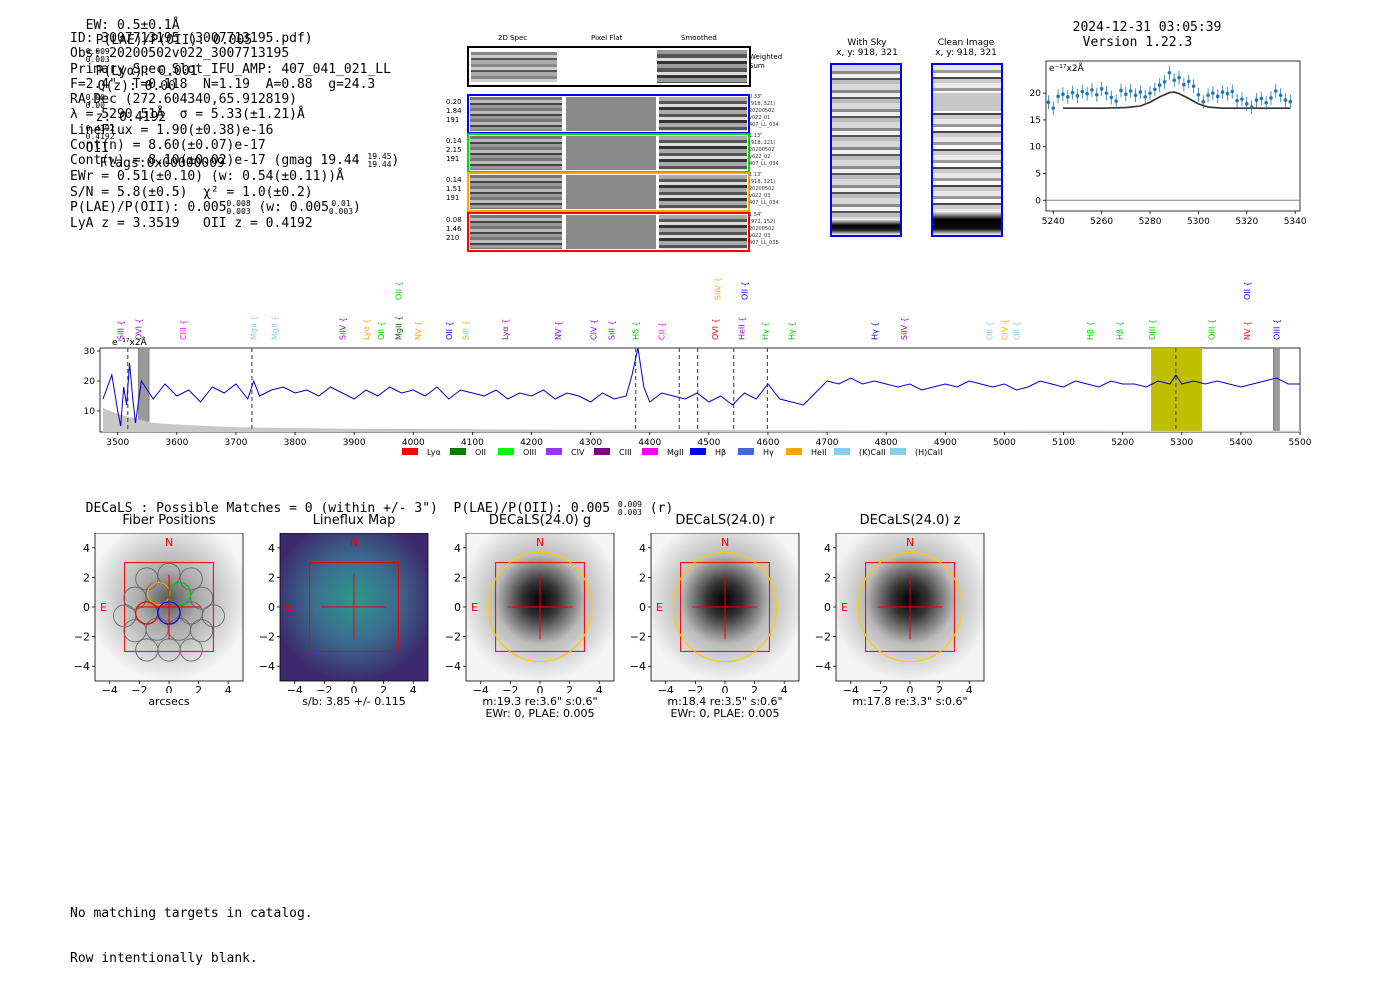 This screenshot has width=1400, height=981. I want to click on decals-ytick-label: −2, so click(453, 637).